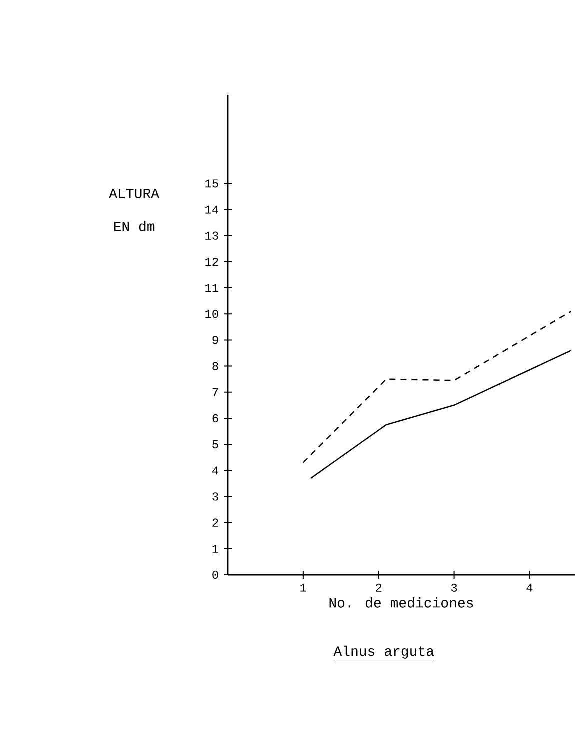 Image resolution: width=575 pixels, height=747 pixels. Describe the element at coordinates (215, 340) in the screenshot. I see `y-tick-label: 9` at that location.